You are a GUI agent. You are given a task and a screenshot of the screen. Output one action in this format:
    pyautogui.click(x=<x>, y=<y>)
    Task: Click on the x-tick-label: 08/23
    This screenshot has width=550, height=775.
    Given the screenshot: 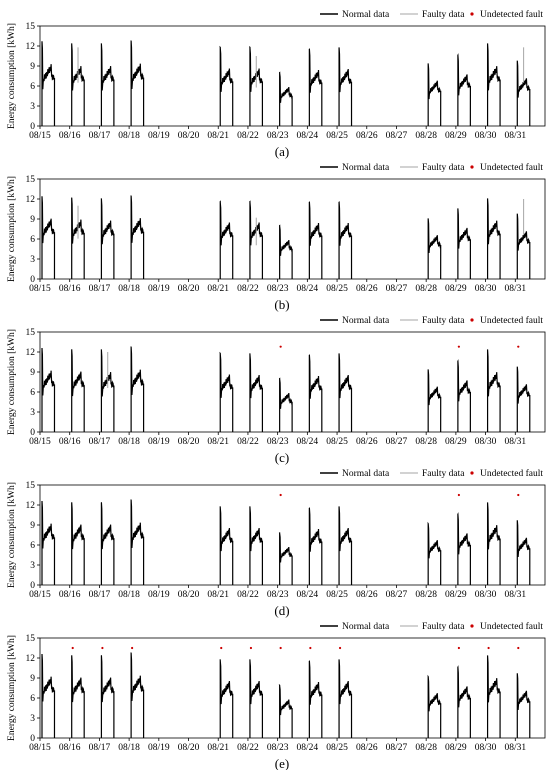 What is the action you would take?
    pyautogui.click(x=278, y=595)
    